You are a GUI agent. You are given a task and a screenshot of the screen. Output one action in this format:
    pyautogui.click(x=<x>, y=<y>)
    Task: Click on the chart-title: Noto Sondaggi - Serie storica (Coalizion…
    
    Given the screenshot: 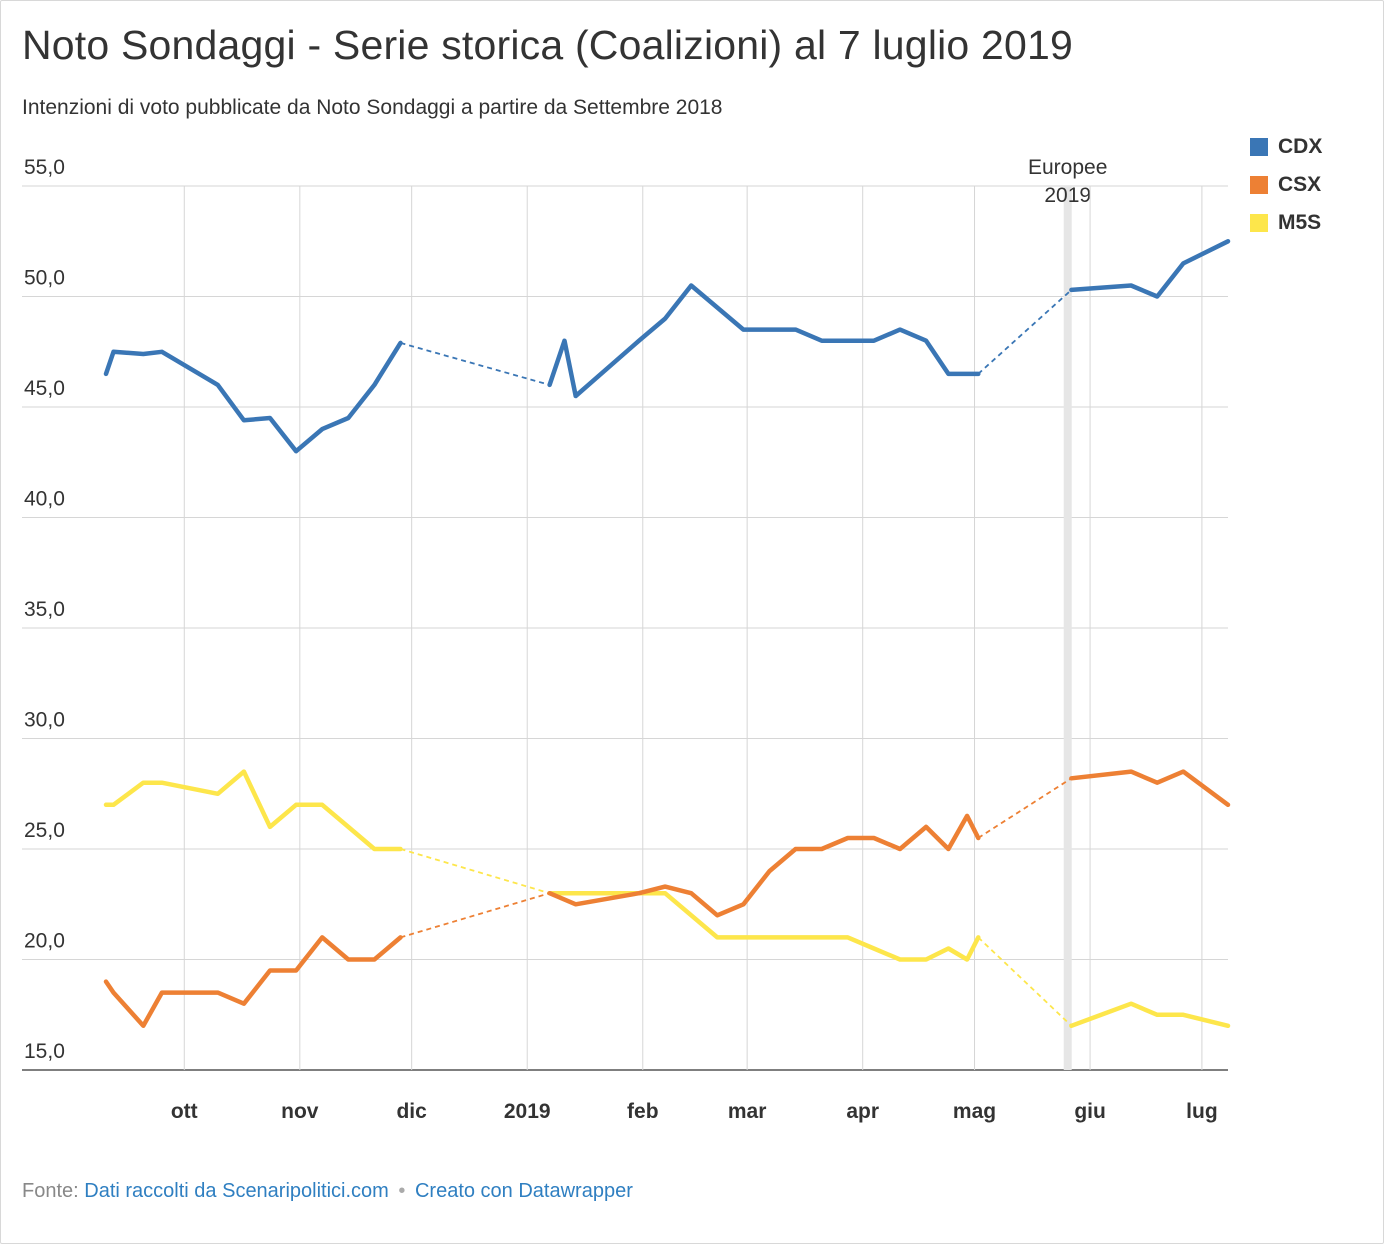 What is the action you would take?
    pyautogui.click(x=548, y=45)
    